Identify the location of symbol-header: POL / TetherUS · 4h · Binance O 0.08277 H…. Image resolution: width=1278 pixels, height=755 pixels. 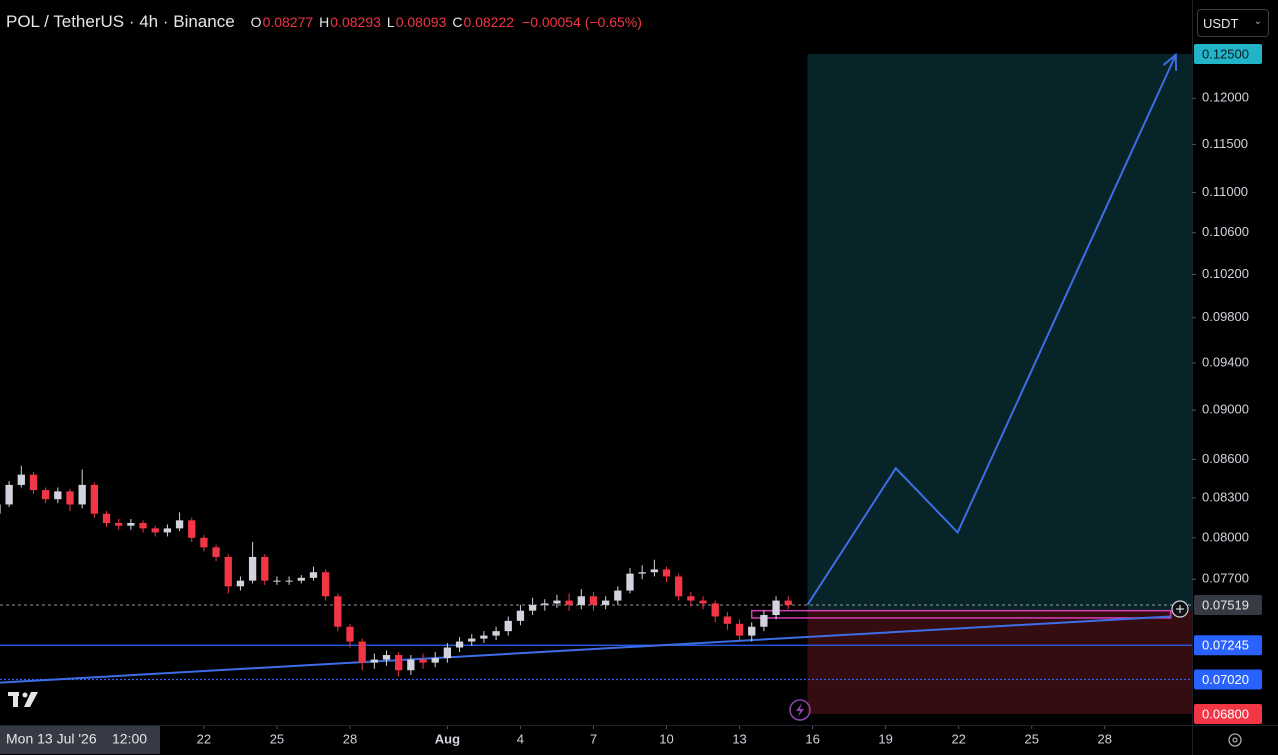
(324, 22).